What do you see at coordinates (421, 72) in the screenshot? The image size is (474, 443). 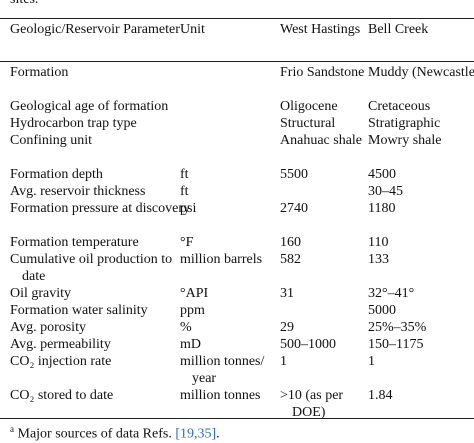 I see `table-cell: Muddy (Newcastle)` at bounding box center [421, 72].